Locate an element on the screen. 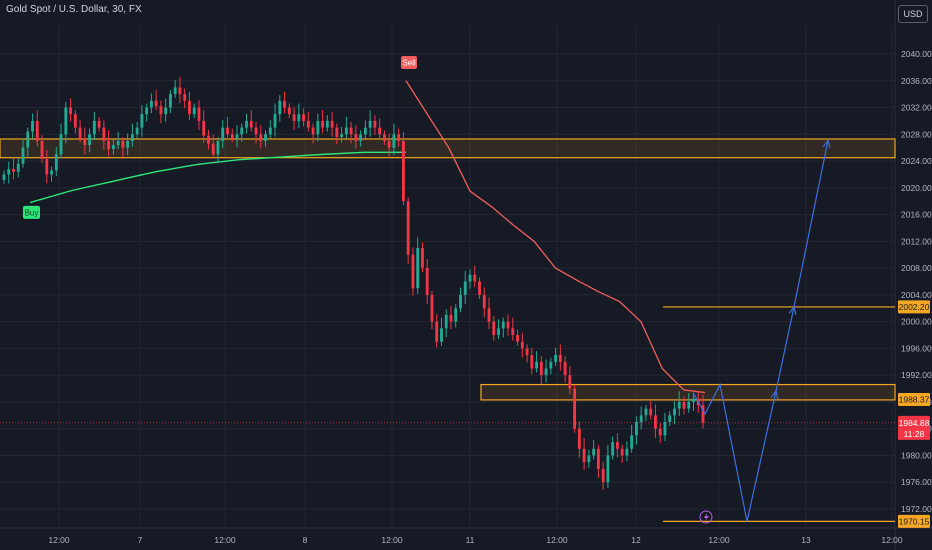  supply-demand-zone is located at coordinates (448, 148).